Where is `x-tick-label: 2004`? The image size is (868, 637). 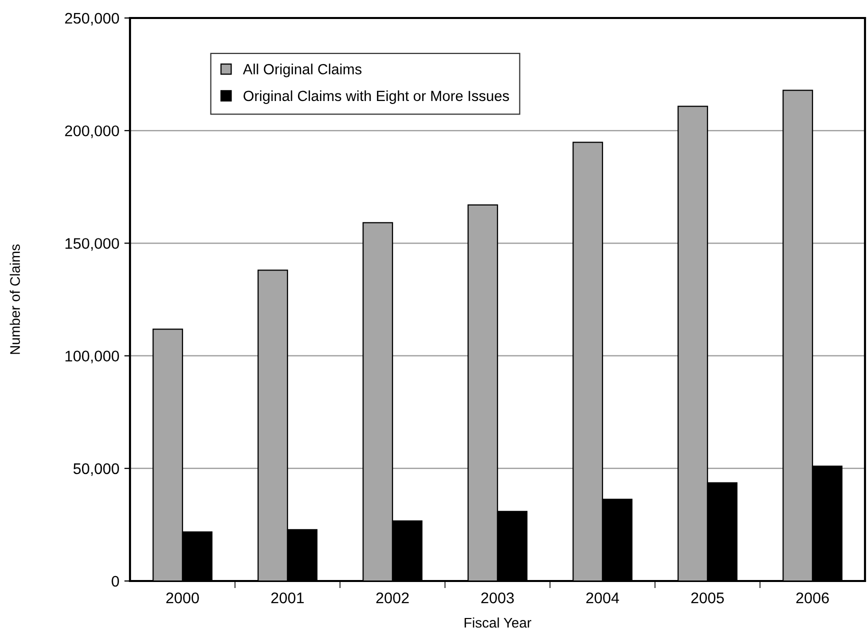 x-tick-label: 2004 is located at coordinates (603, 598).